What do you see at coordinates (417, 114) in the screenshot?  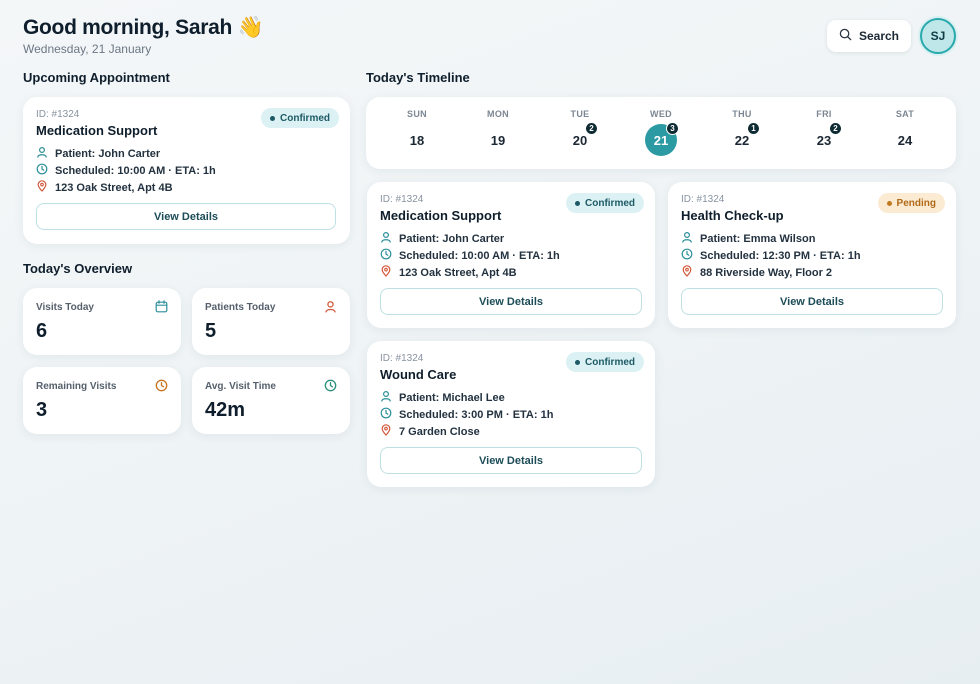 I see `day-name: SUN` at bounding box center [417, 114].